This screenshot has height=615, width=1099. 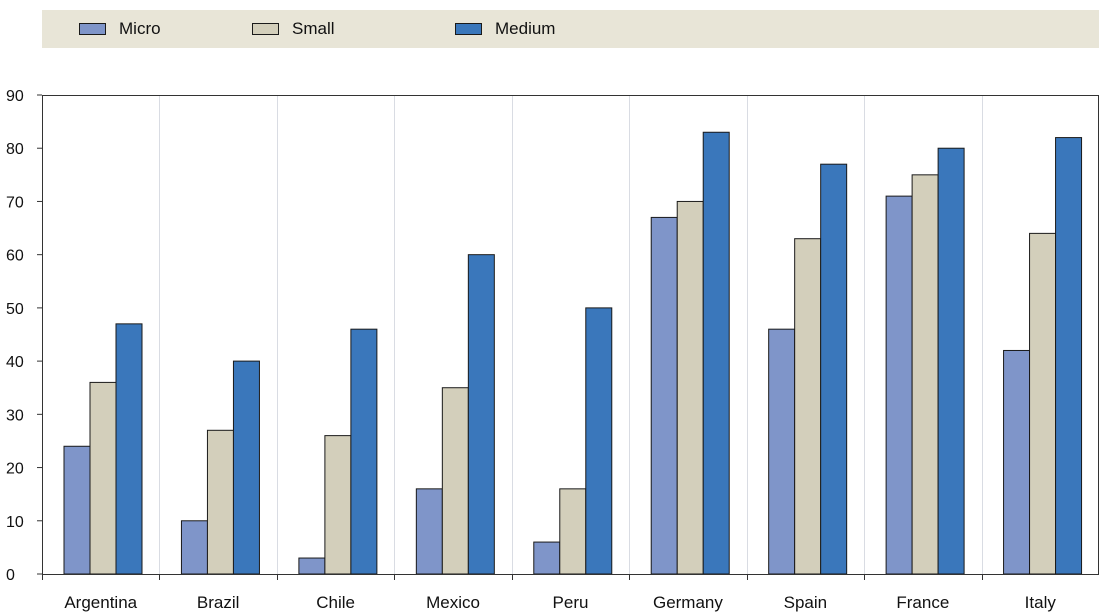 What do you see at coordinates (571, 602) in the screenshot?
I see `x-tick-label-peru: Peru` at bounding box center [571, 602].